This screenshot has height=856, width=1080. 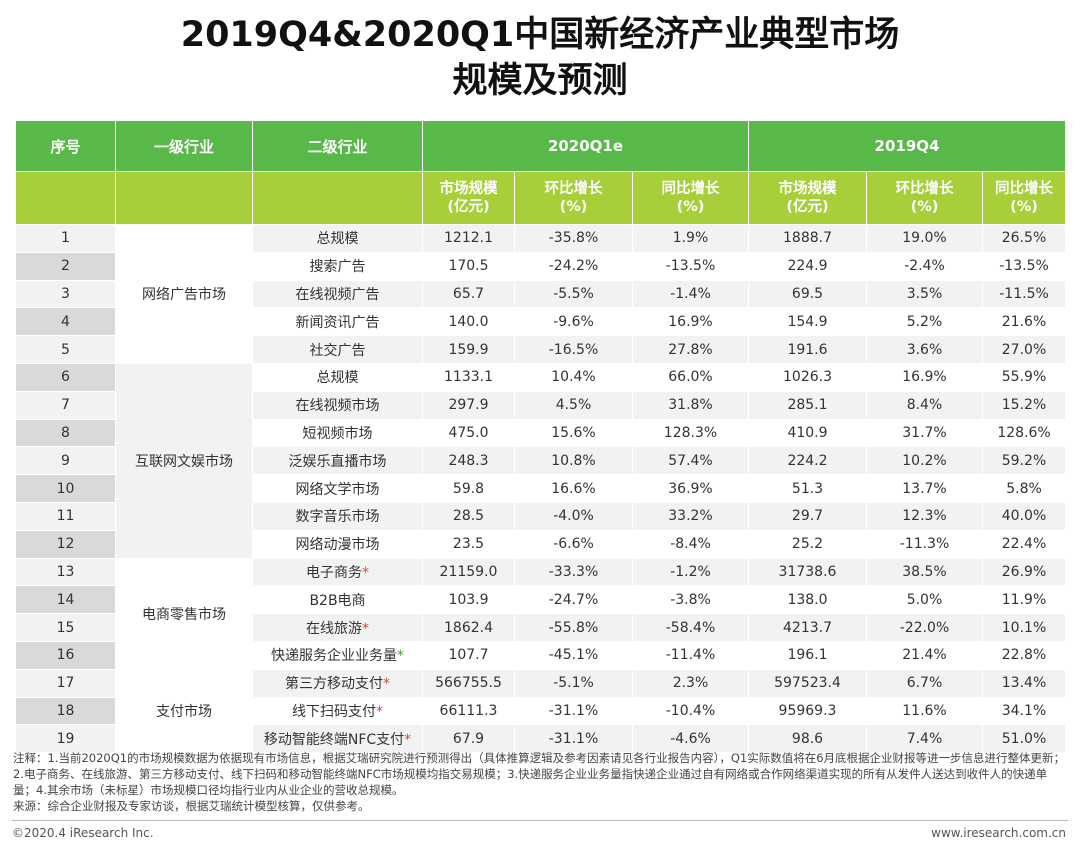 I want to click on yoy-growth-2019q4: 22.4%, so click(x=1024, y=544).